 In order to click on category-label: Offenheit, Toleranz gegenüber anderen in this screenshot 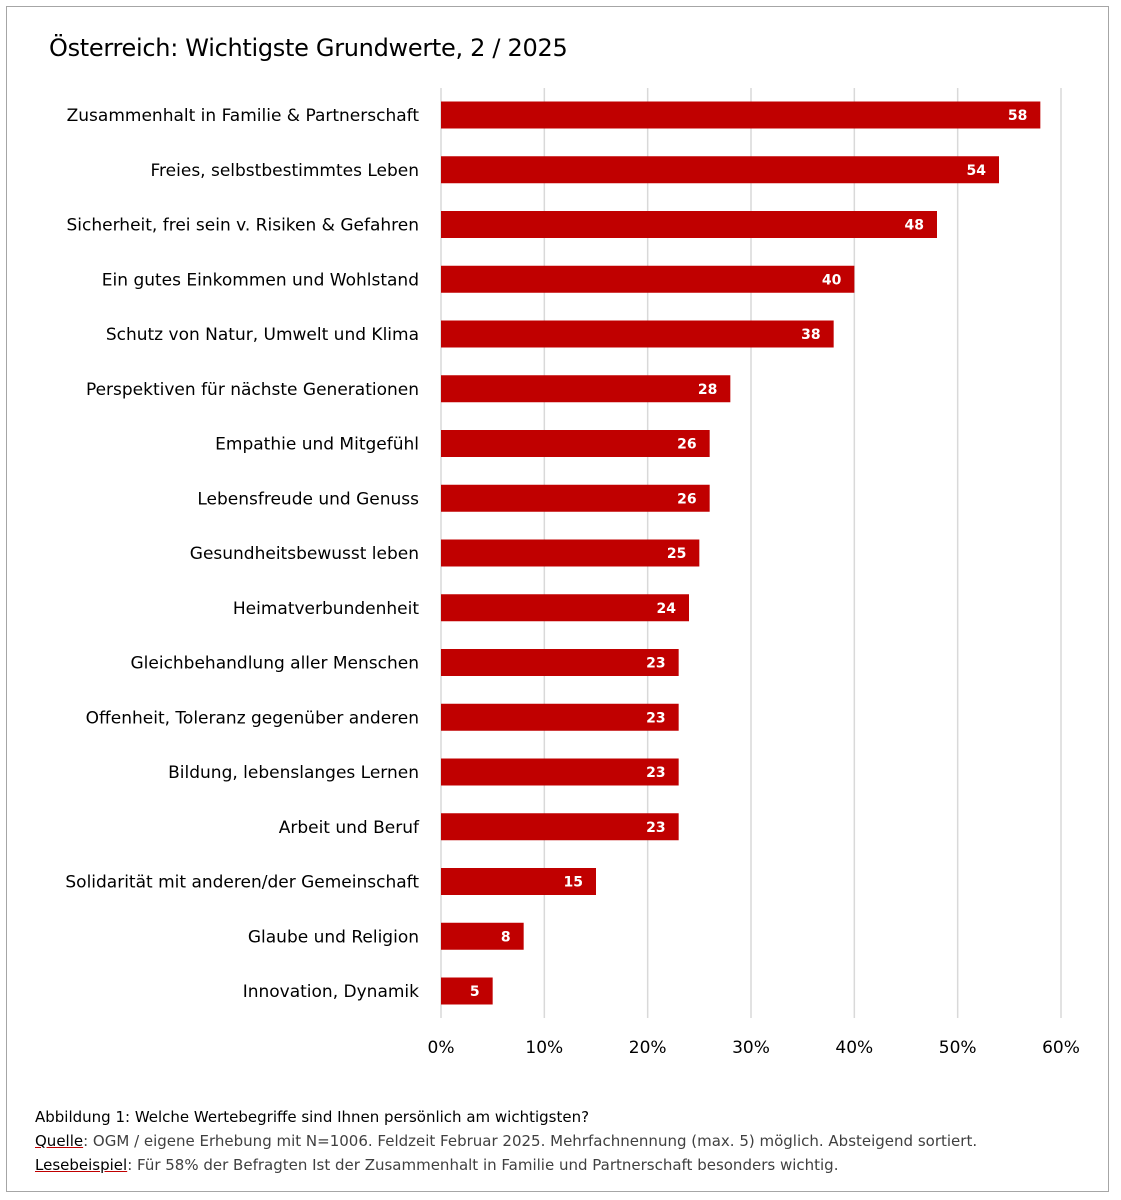, I will do `click(252, 718)`.